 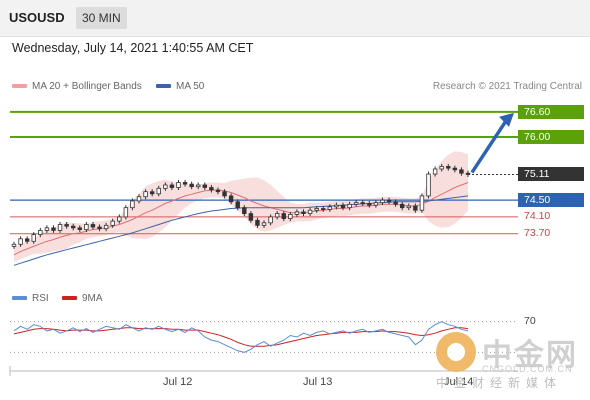 What do you see at coordinates (30, 298) in the screenshot?
I see `legend-rsi: RSI` at bounding box center [30, 298].